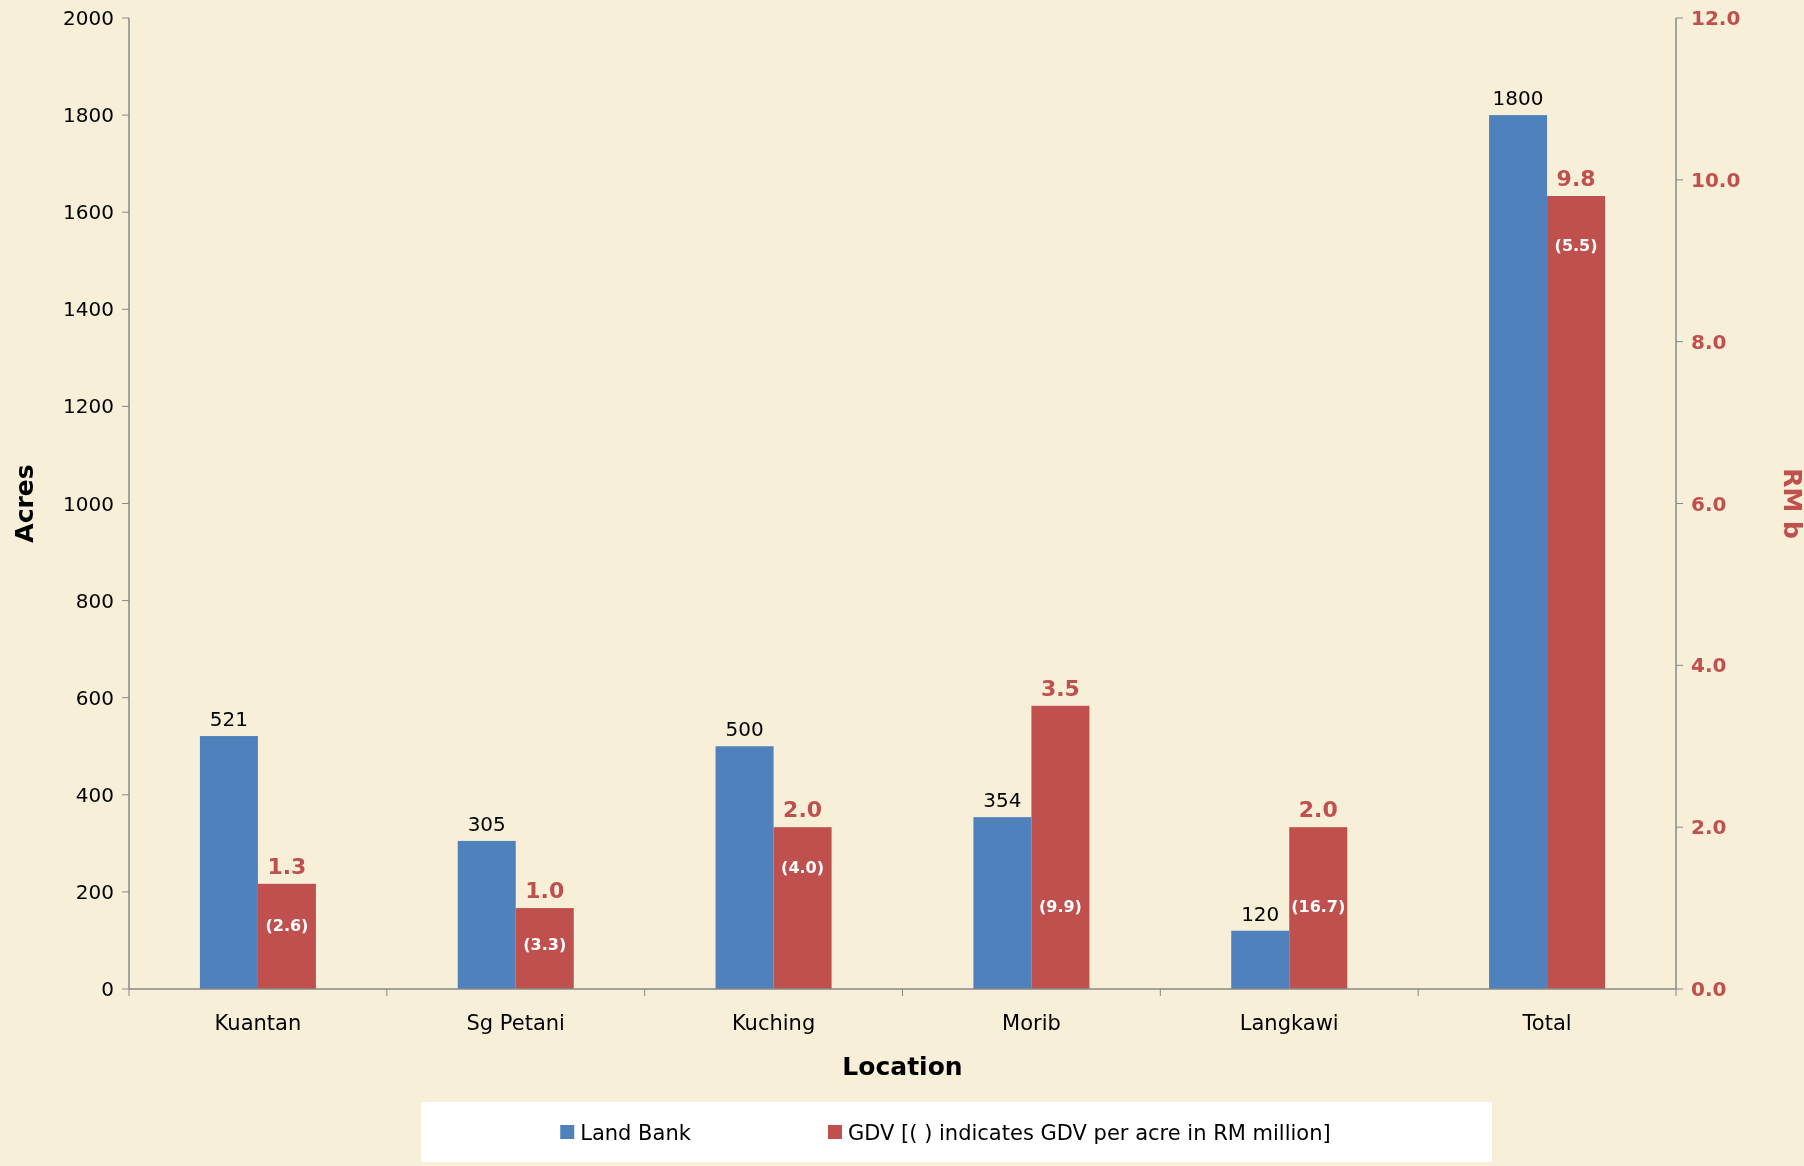 This screenshot has height=1166, width=1804. What do you see at coordinates (1709, 827) in the screenshot?
I see `y2-tick-label: 2.0` at bounding box center [1709, 827].